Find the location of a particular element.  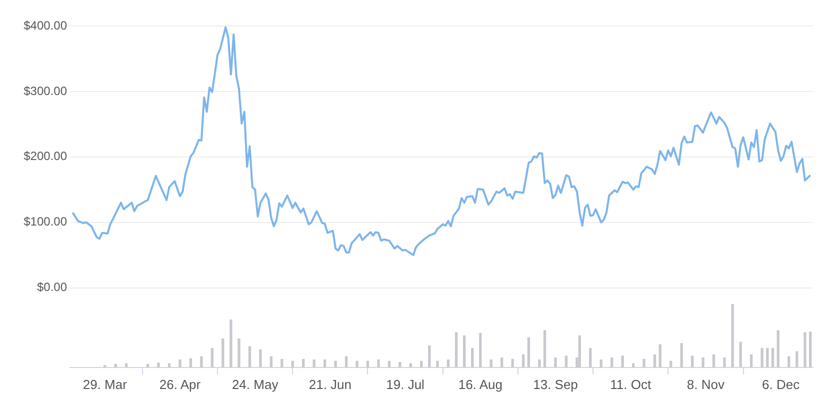

x-tick-label: 11. Oct is located at coordinates (631, 384).